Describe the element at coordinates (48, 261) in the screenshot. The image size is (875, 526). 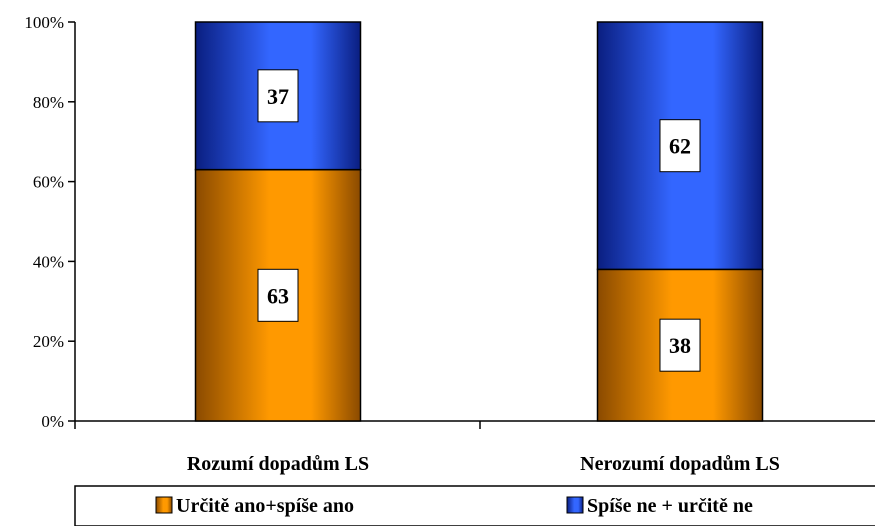
I see `y-tick-label: 40%` at that location.